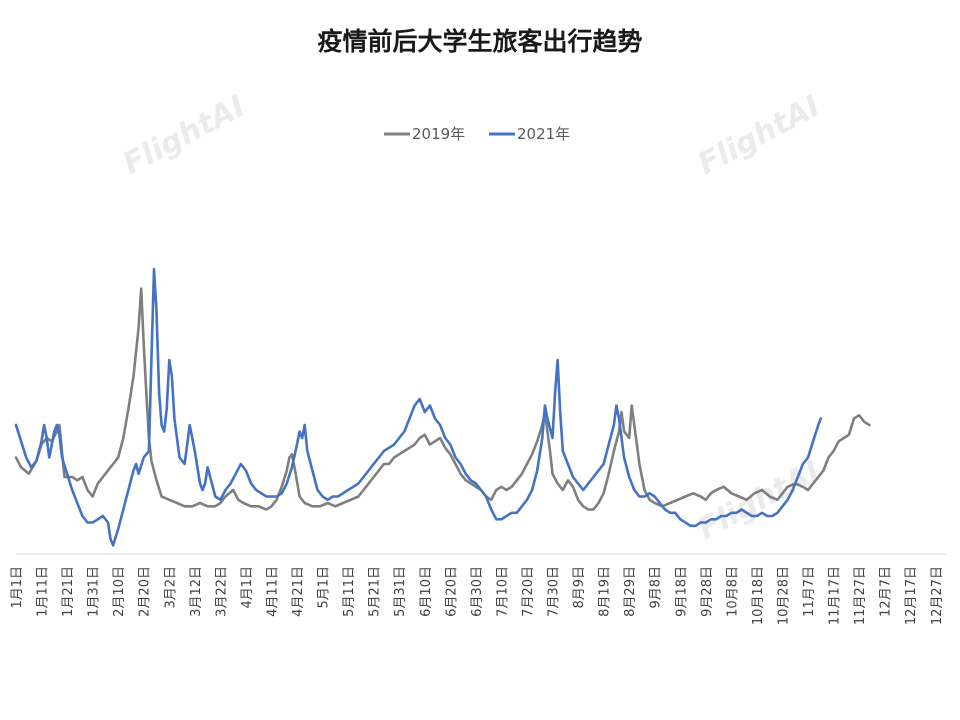 This screenshot has height=720, width=960. Describe the element at coordinates (272, 591) in the screenshot. I see `x-tick-label: 4月11日` at that location.